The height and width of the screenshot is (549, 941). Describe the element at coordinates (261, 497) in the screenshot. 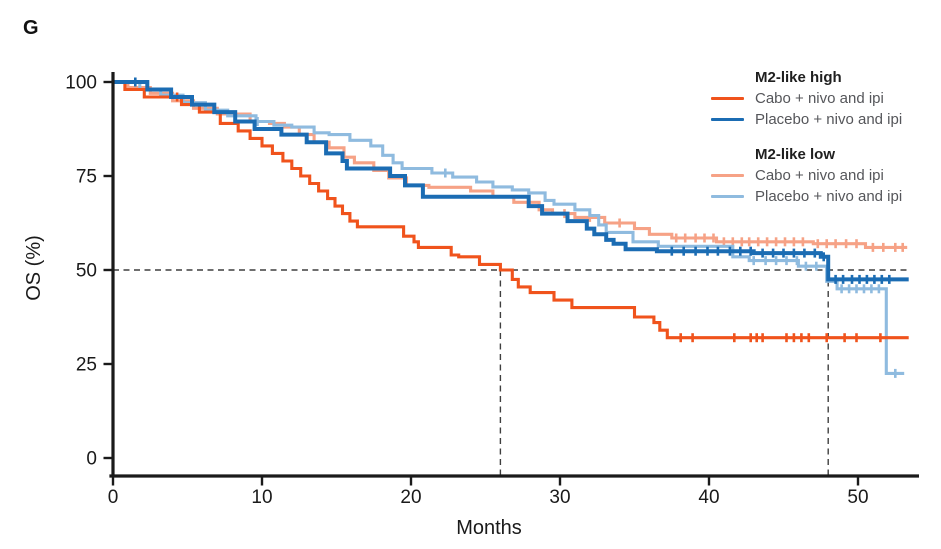

I see `x-tick-label: 10` at that location.